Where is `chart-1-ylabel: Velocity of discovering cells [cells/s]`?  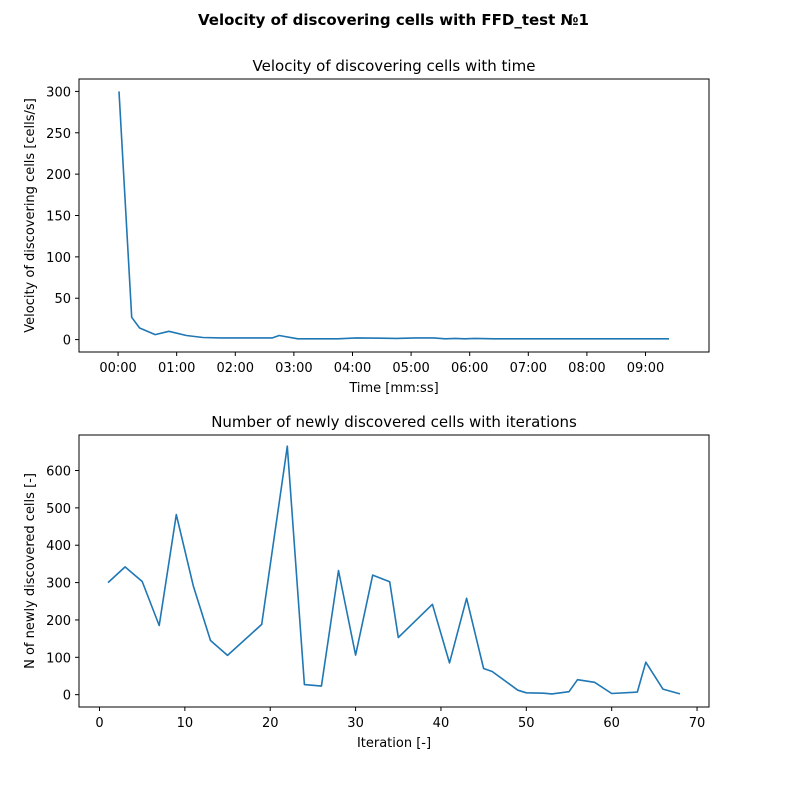
chart-1-ylabel: Velocity of discovering cells [cells/s] is located at coordinates (30, 215).